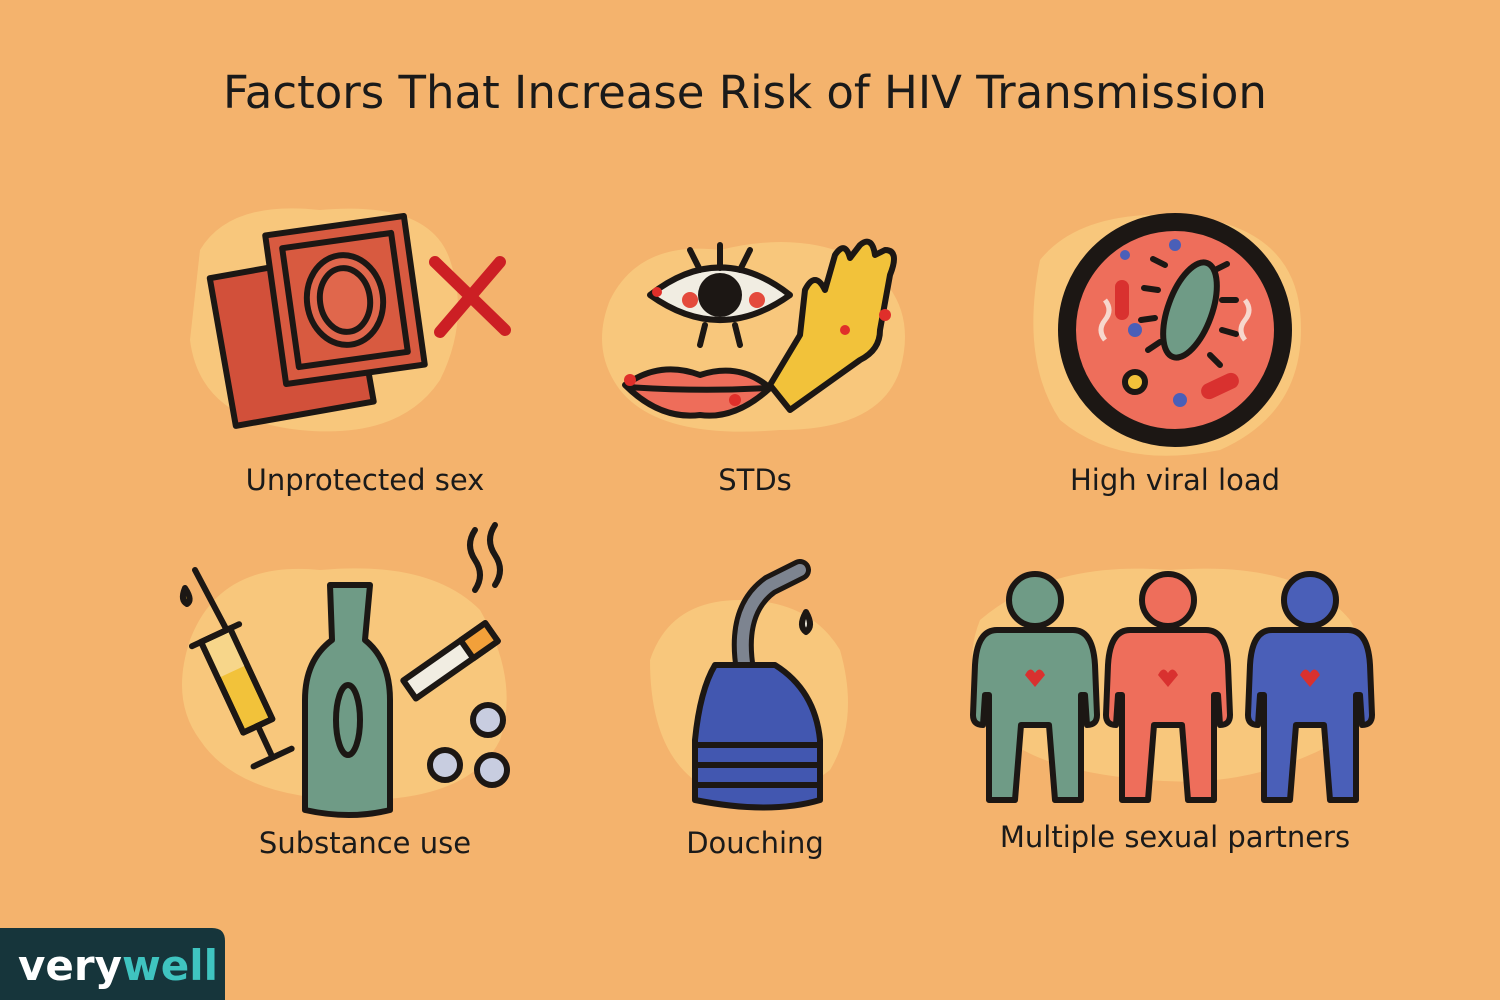  Describe the element at coordinates (1175, 837) in the screenshot. I see `item-label: Multiple sexual partners` at that location.